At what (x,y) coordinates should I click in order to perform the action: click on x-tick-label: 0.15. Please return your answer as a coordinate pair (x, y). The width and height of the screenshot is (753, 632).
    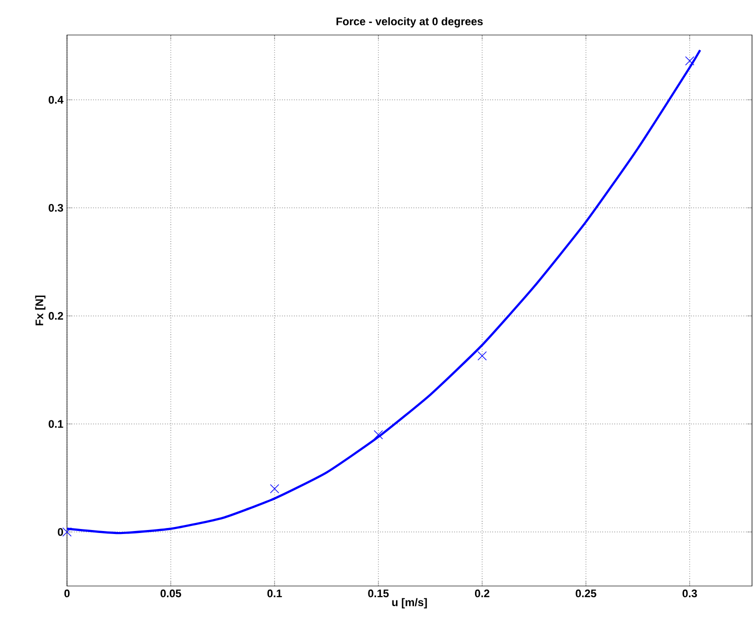
    Looking at the image, I should click on (378, 594).